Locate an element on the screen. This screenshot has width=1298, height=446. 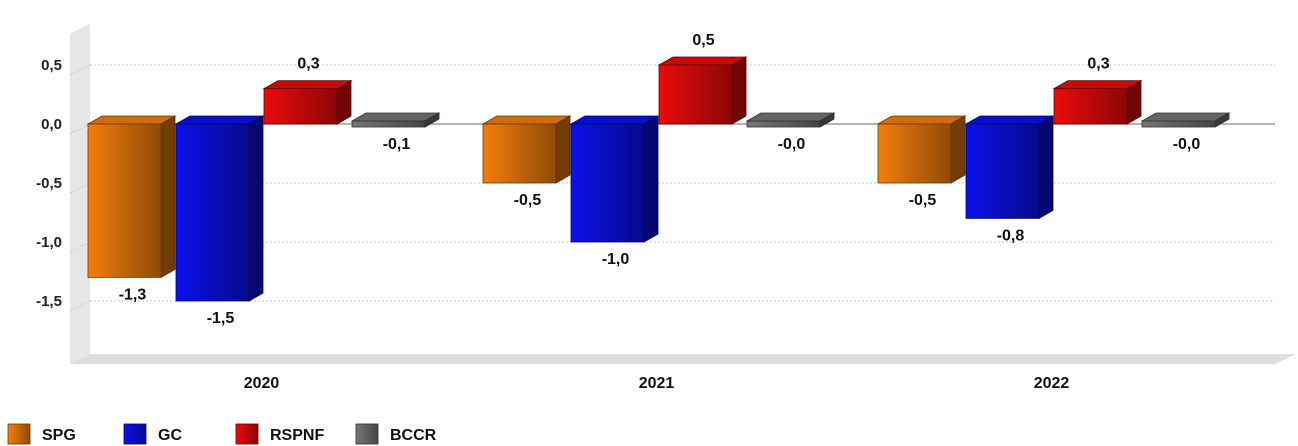
y-axis: 0,5 0,0 -0,5 -1,0 -1,5 is located at coordinates (49, 183).